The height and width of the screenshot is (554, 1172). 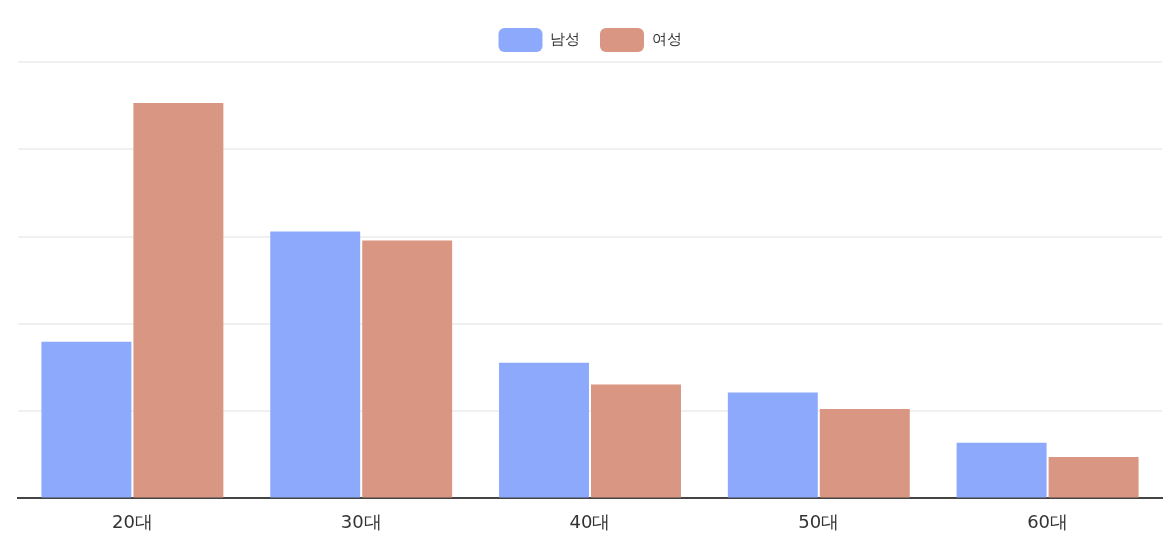 What do you see at coordinates (132, 521) in the screenshot?
I see `x-tick-label: 20대` at bounding box center [132, 521].